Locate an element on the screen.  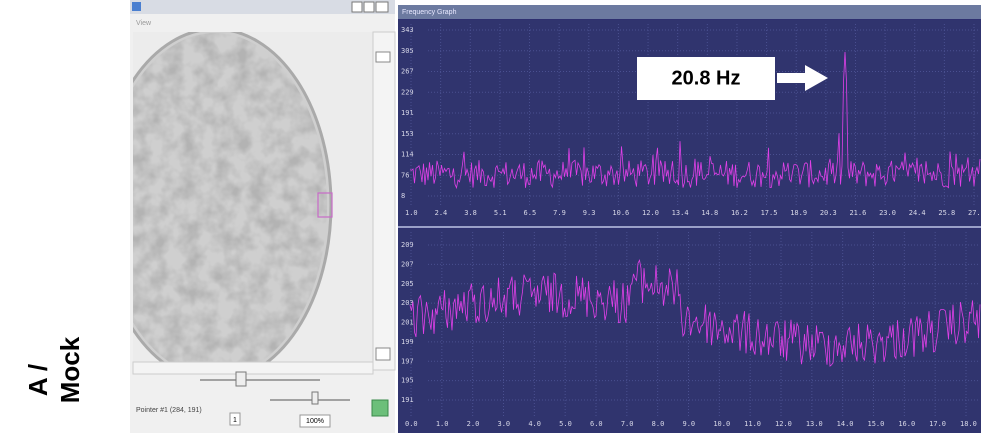
app-icon is located at coordinates (136, 6).